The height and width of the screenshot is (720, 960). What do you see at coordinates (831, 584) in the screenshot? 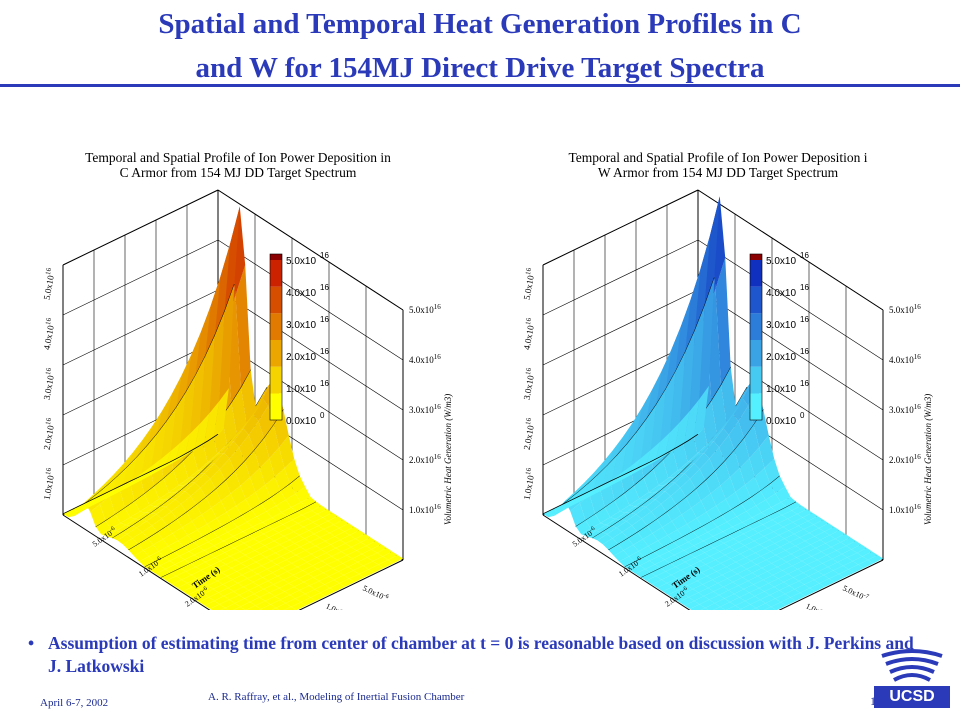
I see `box-edge` at bounding box center [831, 584].